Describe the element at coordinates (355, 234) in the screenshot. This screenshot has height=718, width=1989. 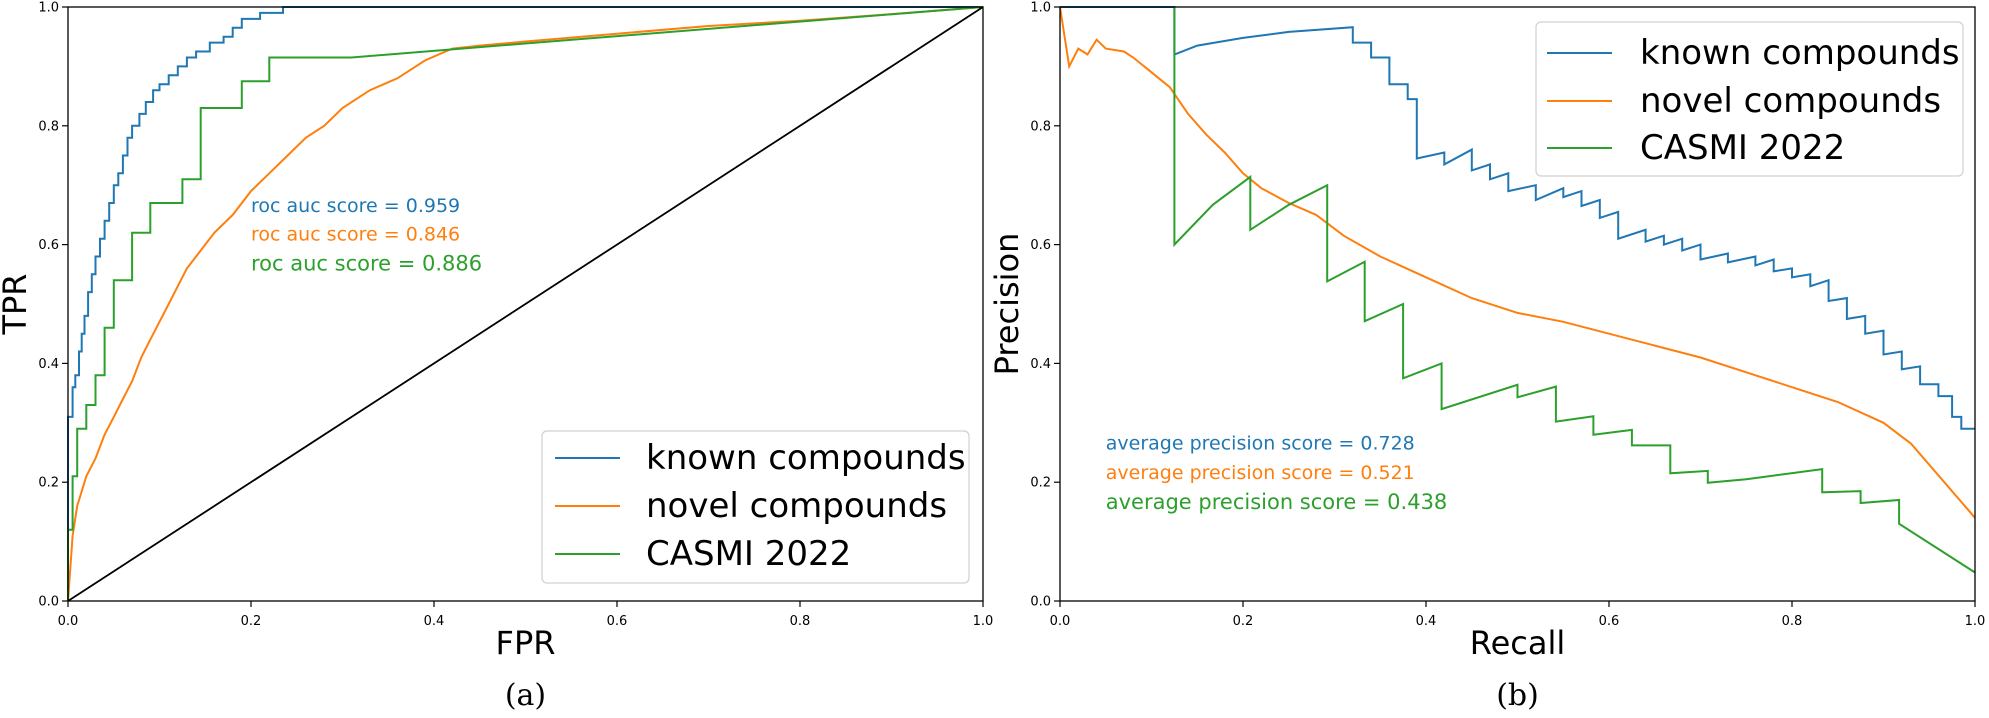
I see `score-annotation: roc auc score = 0.846` at that location.